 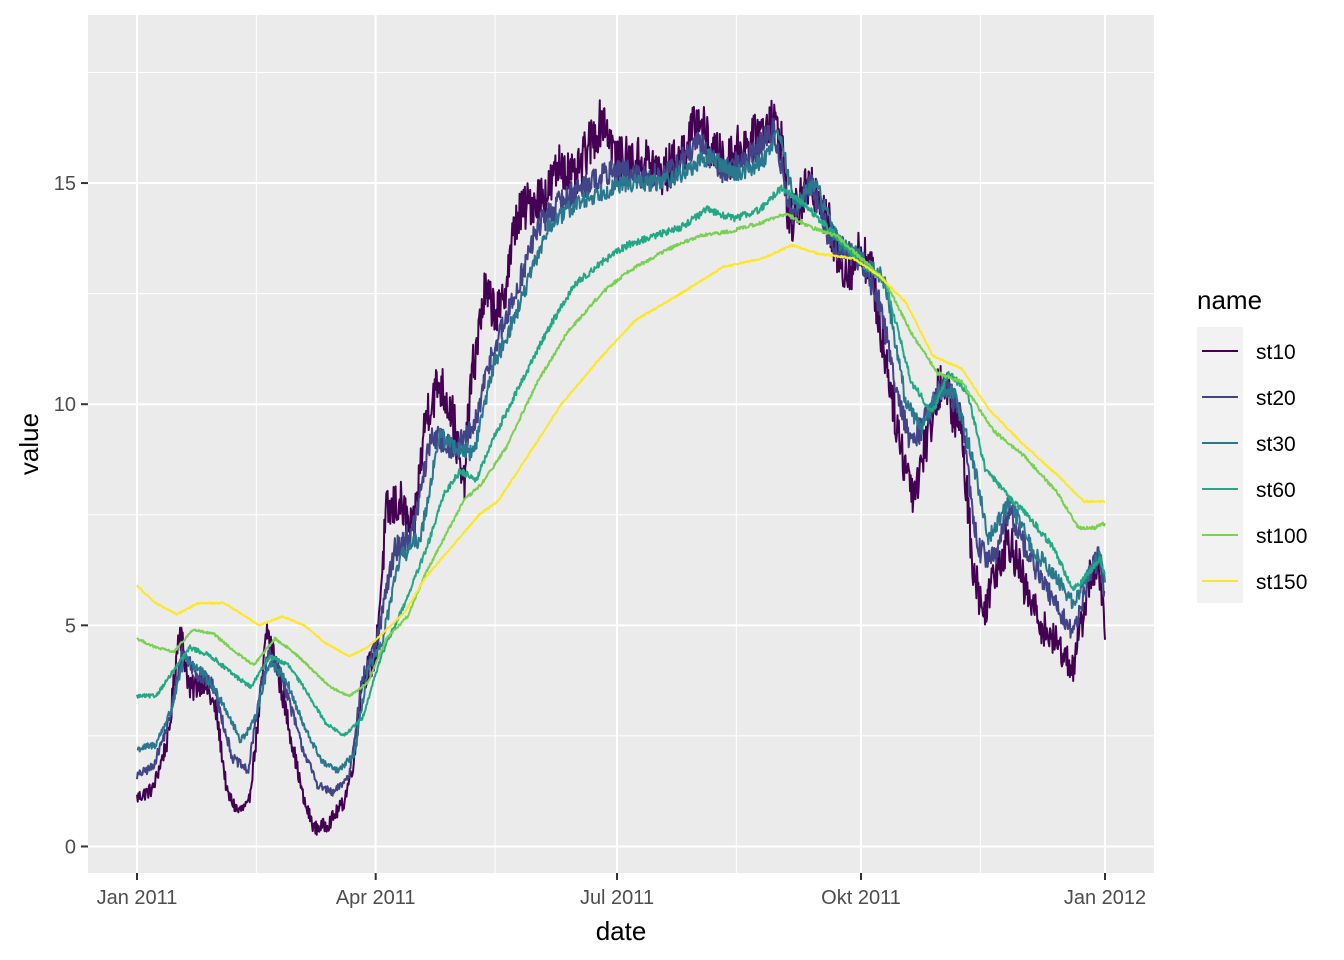 What do you see at coordinates (617, 898) in the screenshot?
I see `x-tick-label: Jul 2011` at bounding box center [617, 898].